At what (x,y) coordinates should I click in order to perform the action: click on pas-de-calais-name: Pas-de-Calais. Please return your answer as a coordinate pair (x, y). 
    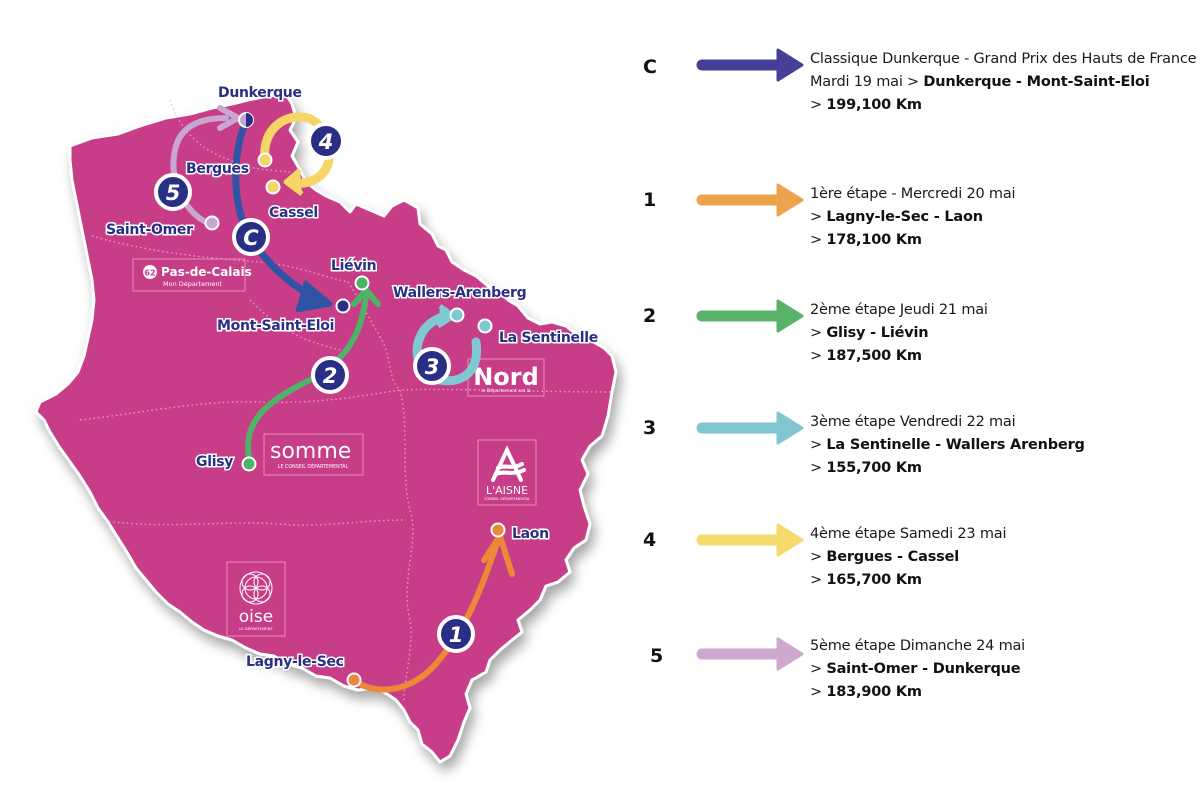
    Looking at the image, I should click on (206, 272).